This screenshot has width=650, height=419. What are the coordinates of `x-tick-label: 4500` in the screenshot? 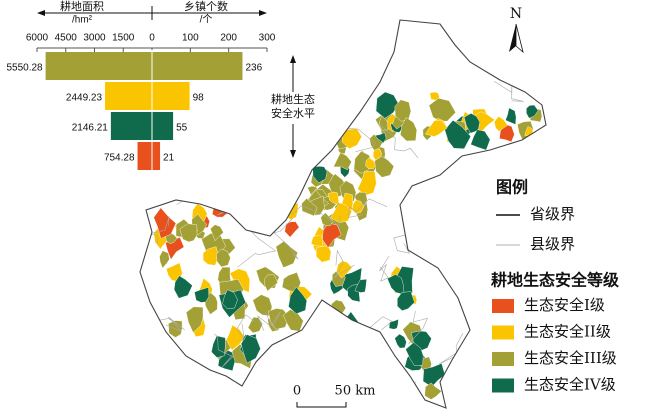 It's located at (66, 38).